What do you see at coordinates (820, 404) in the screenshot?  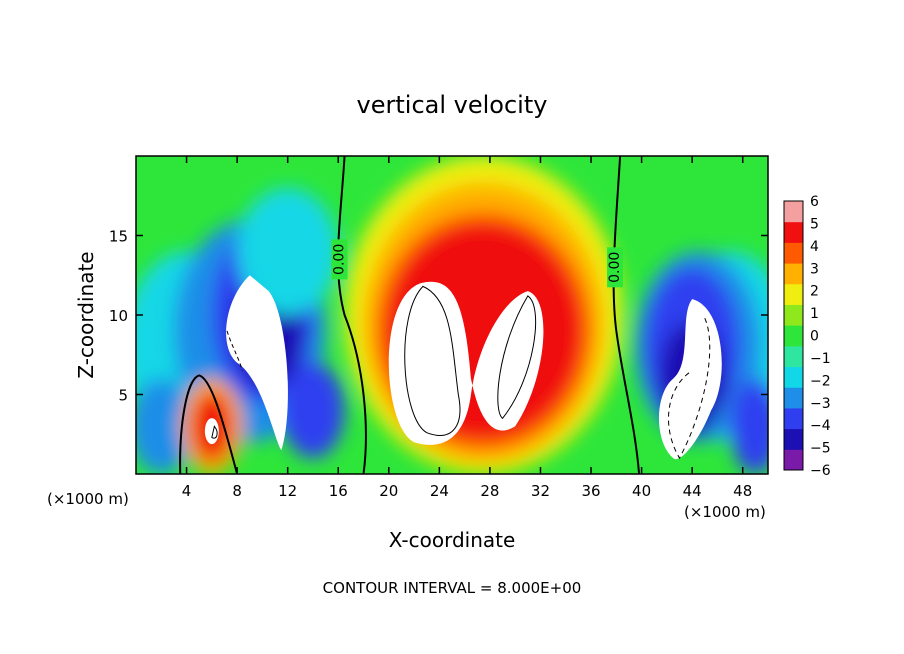 I see `colorbar-tick-label: −3` at bounding box center [820, 404].